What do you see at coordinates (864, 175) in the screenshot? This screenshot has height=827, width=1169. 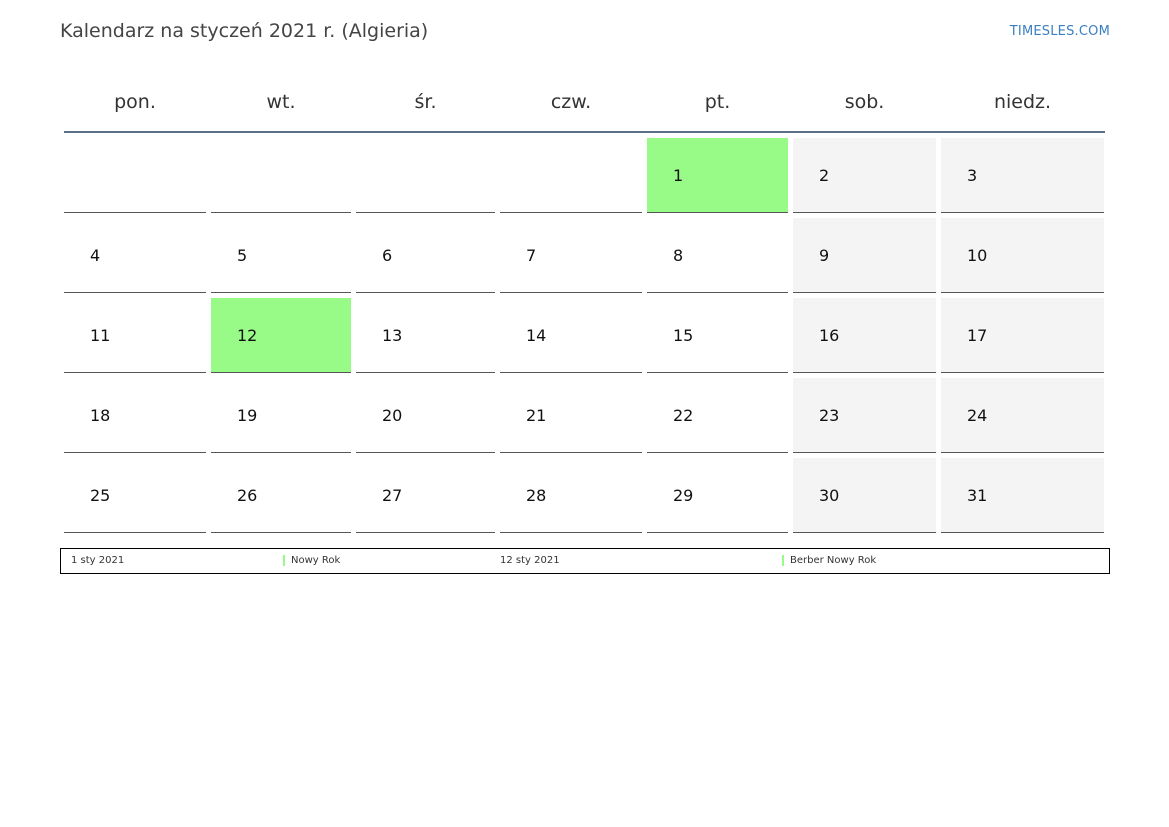 I see `day-cell: 2` at bounding box center [864, 175].